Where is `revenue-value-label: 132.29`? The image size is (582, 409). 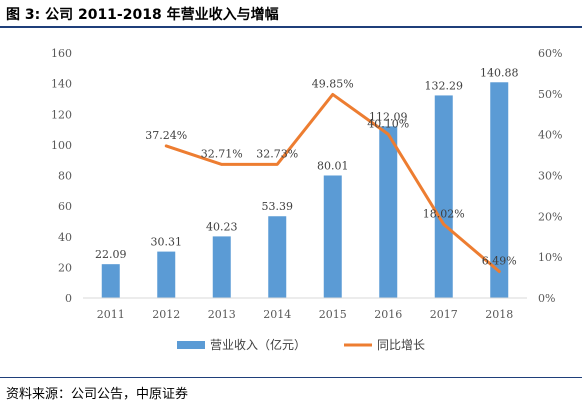 revenue-value-label: 132.29 is located at coordinates (444, 85).